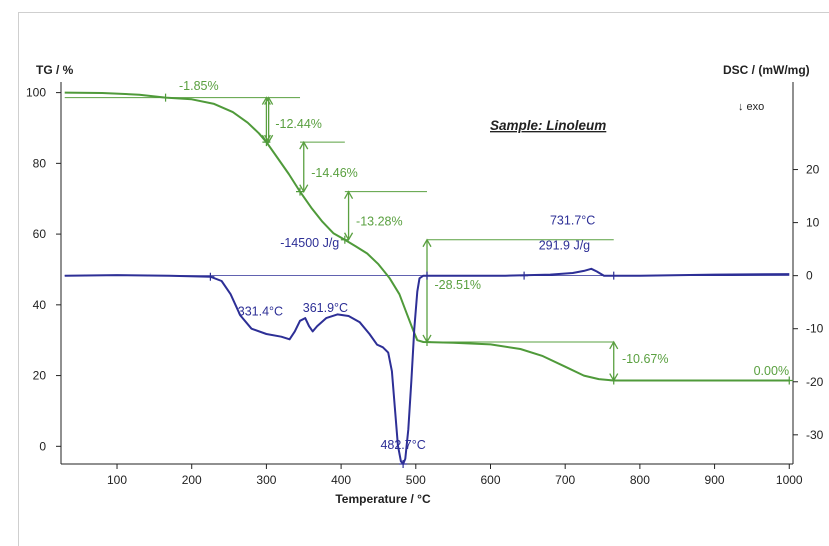 This screenshot has height=546, width=829. I want to click on y-left-tick-label-40: 40, so click(40, 305).